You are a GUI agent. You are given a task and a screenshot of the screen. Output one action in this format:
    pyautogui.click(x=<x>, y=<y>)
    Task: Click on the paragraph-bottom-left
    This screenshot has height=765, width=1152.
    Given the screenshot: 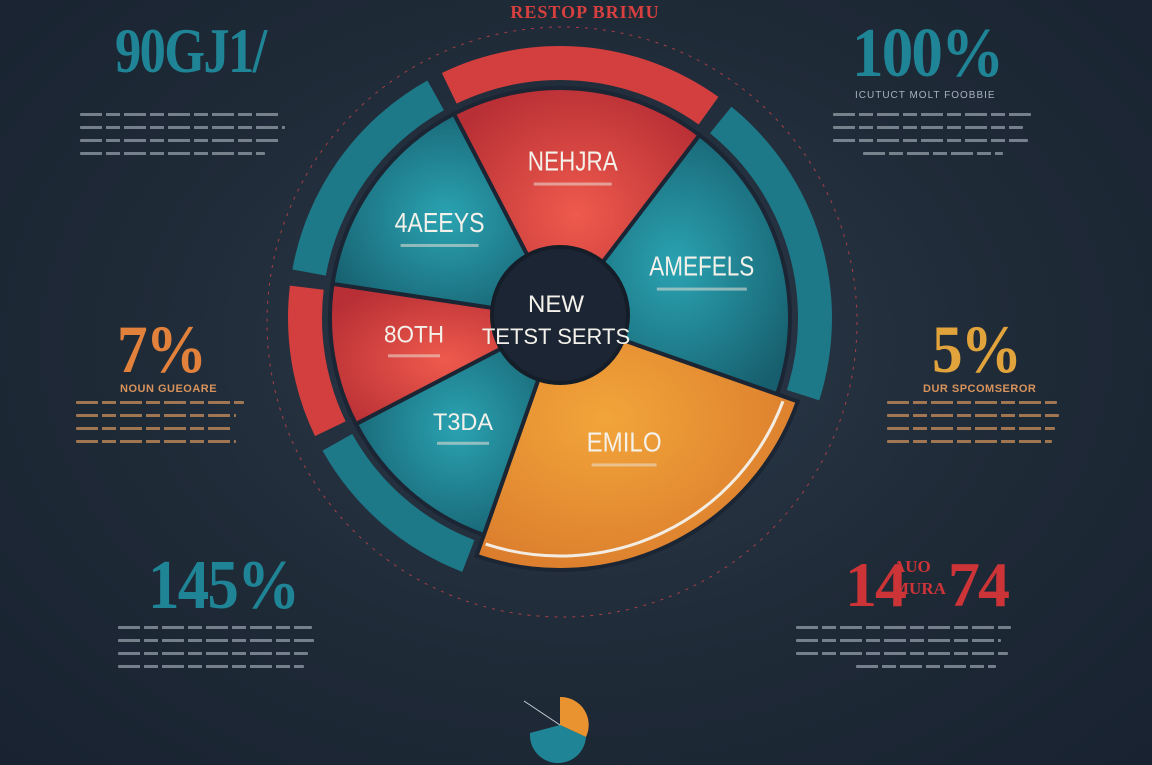 What is the action you would take?
    pyautogui.click(x=218, y=652)
    